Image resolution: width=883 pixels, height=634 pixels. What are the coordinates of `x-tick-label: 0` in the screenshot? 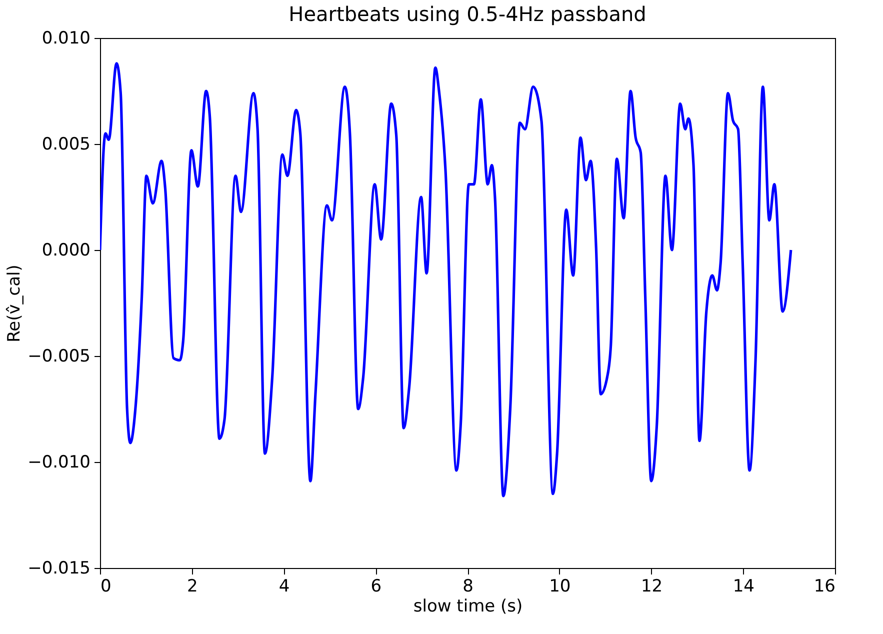 It's located at (106, 586).